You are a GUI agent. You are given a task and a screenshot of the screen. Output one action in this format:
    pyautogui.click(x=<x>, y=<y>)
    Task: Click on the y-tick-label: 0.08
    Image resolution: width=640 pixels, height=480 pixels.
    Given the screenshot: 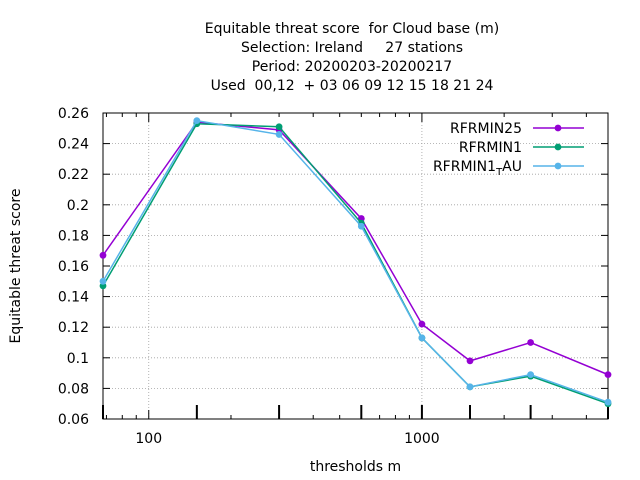 What is the action you would take?
    pyautogui.click(x=73, y=389)
    